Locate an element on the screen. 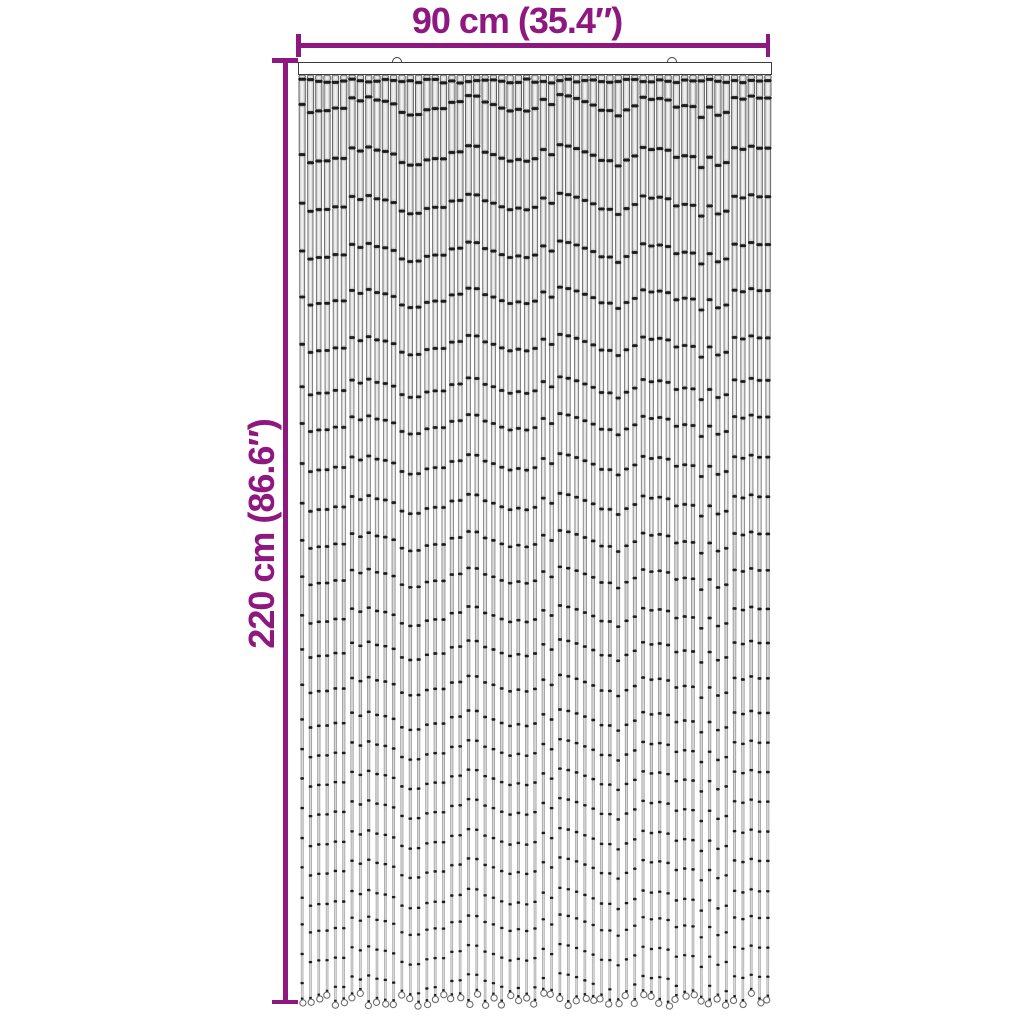  rail-hook-right is located at coordinates (672, 60).